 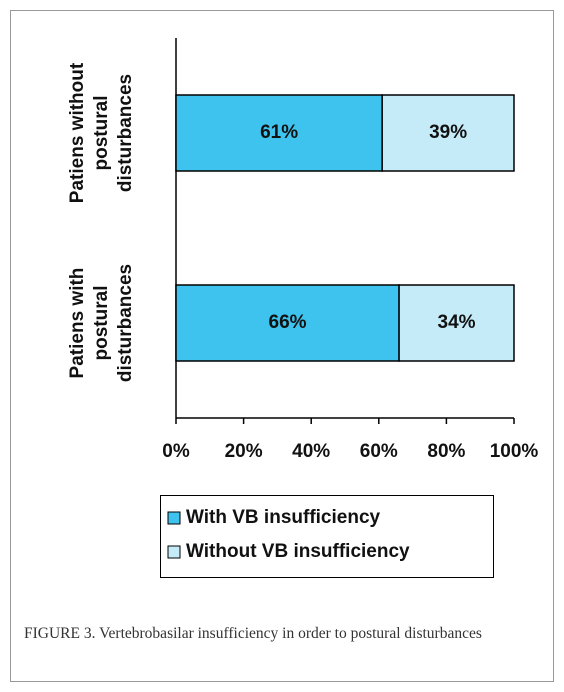 I want to click on data-label: 39%, so click(x=448, y=132).